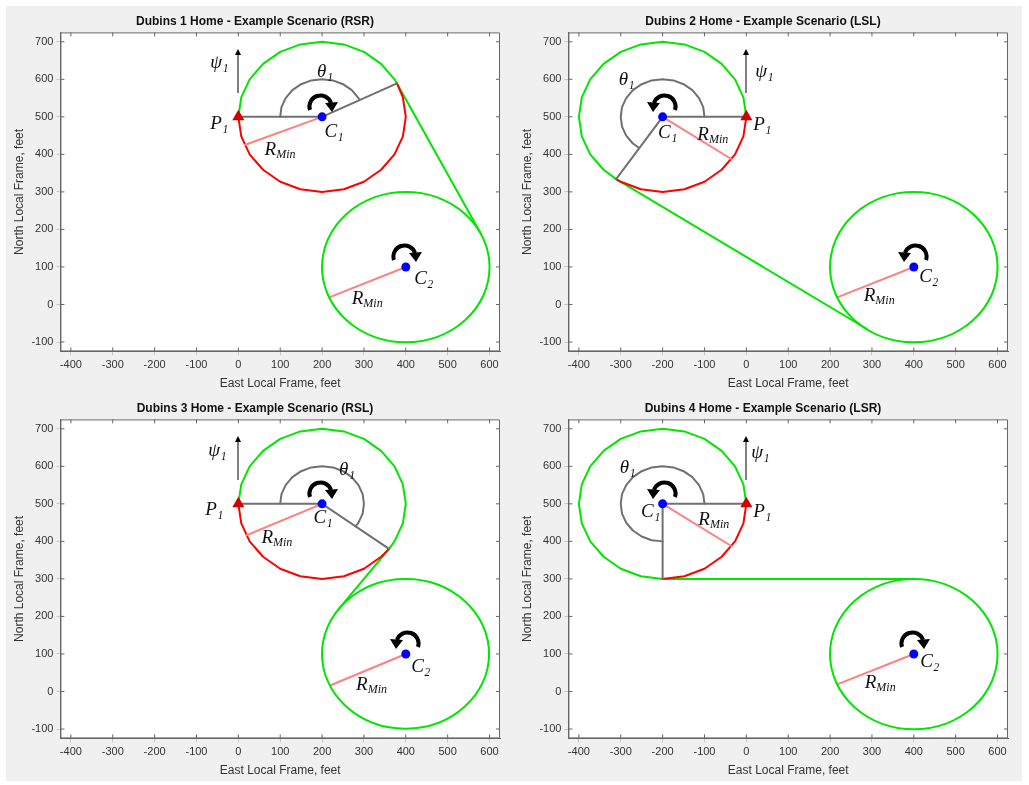  Describe the element at coordinates (255, 407) in the screenshot. I see `chart-title: Dubins 3 Home - Example Scenario (RSL)` at that location.